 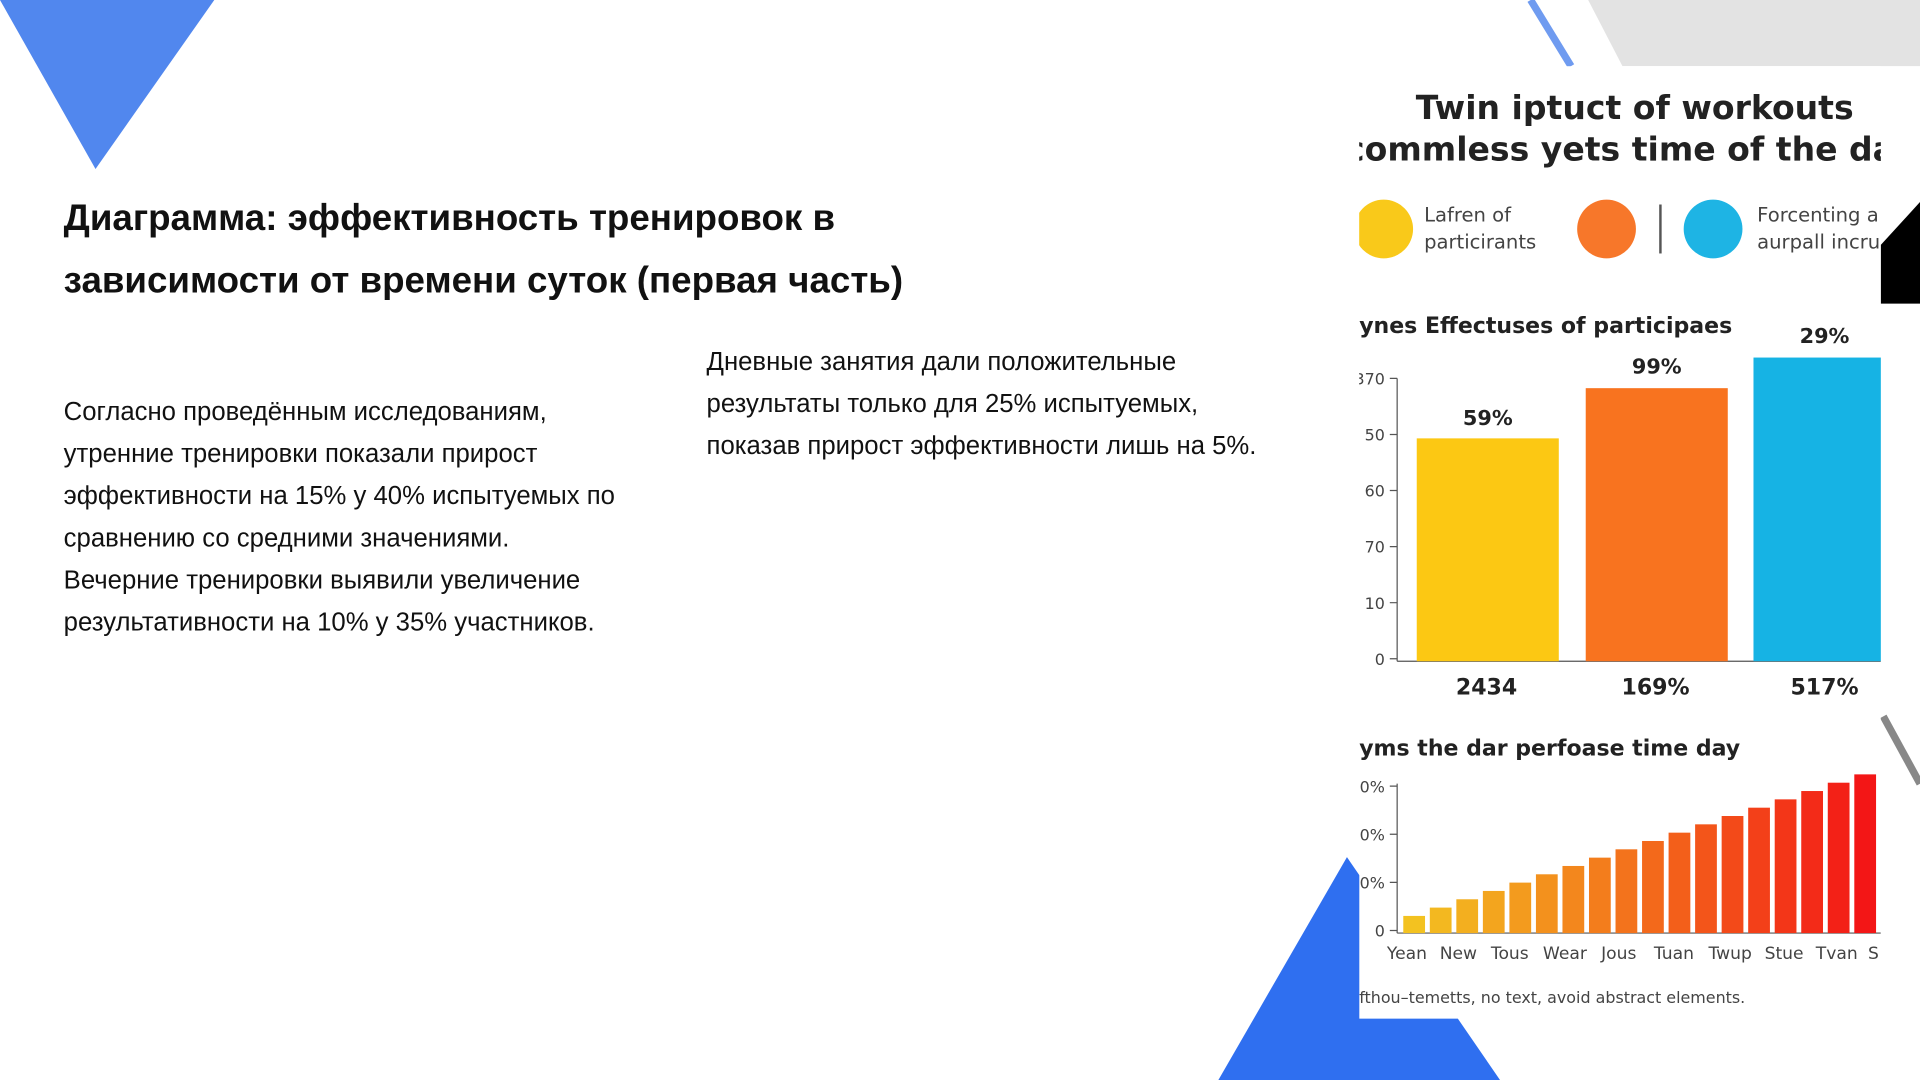 I want to click on bar-label: 59%, so click(x=1488, y=418).